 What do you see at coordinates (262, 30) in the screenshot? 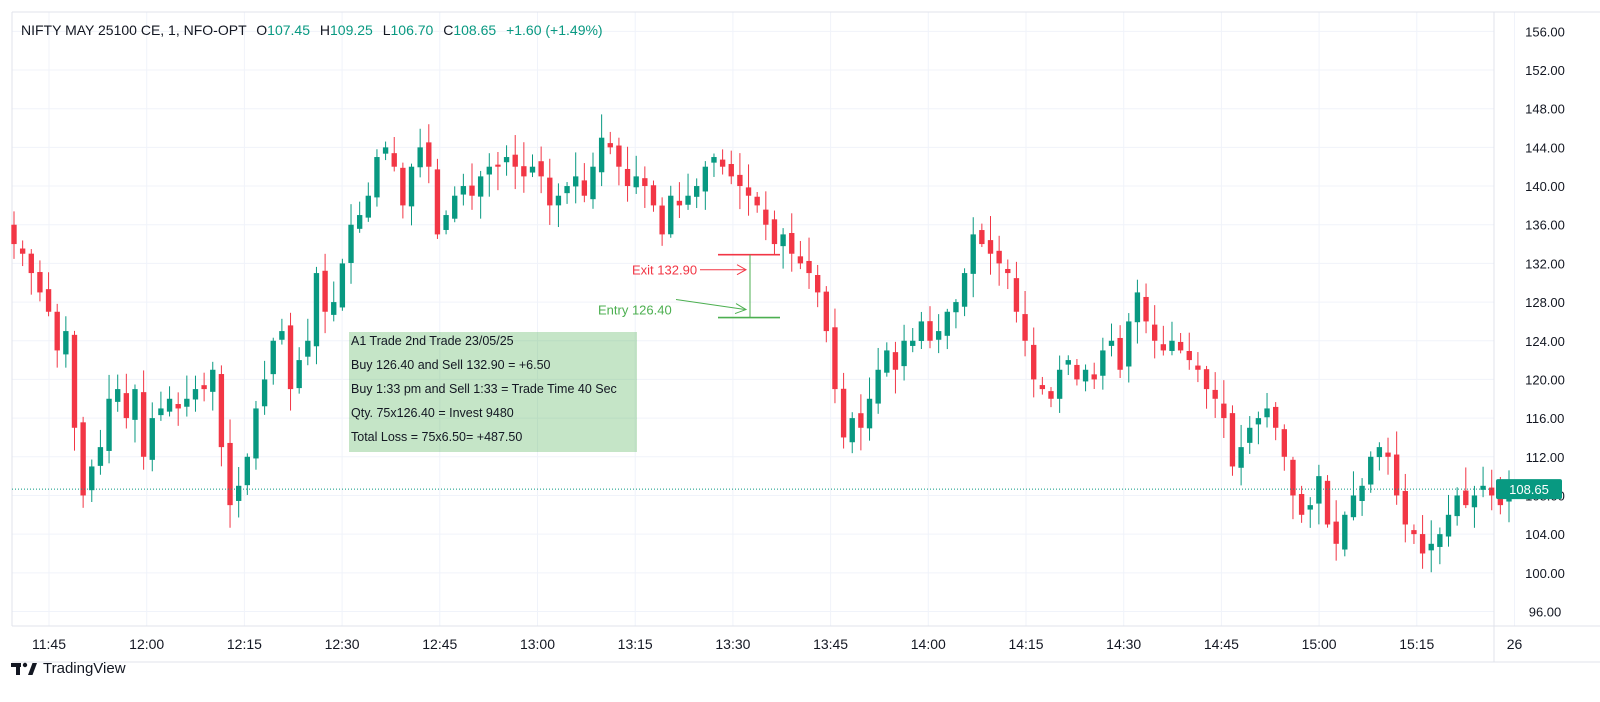
I see `open-label: O` at bounding box center [262, 30].